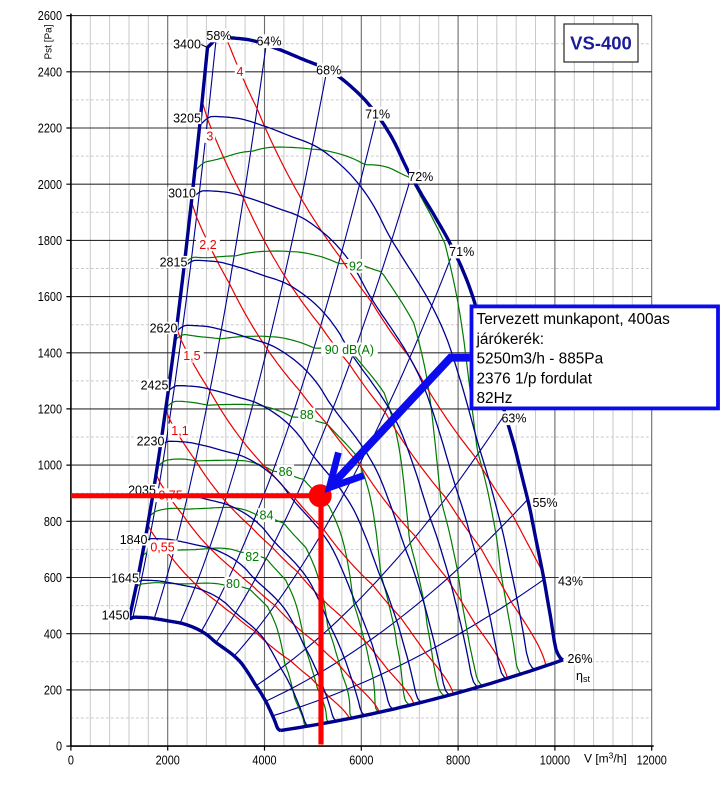 This screenshot has width=727, height=800. Describe the element at coordinates (53, 690) in the screenshot. I see `svg-text: 200` at that location.